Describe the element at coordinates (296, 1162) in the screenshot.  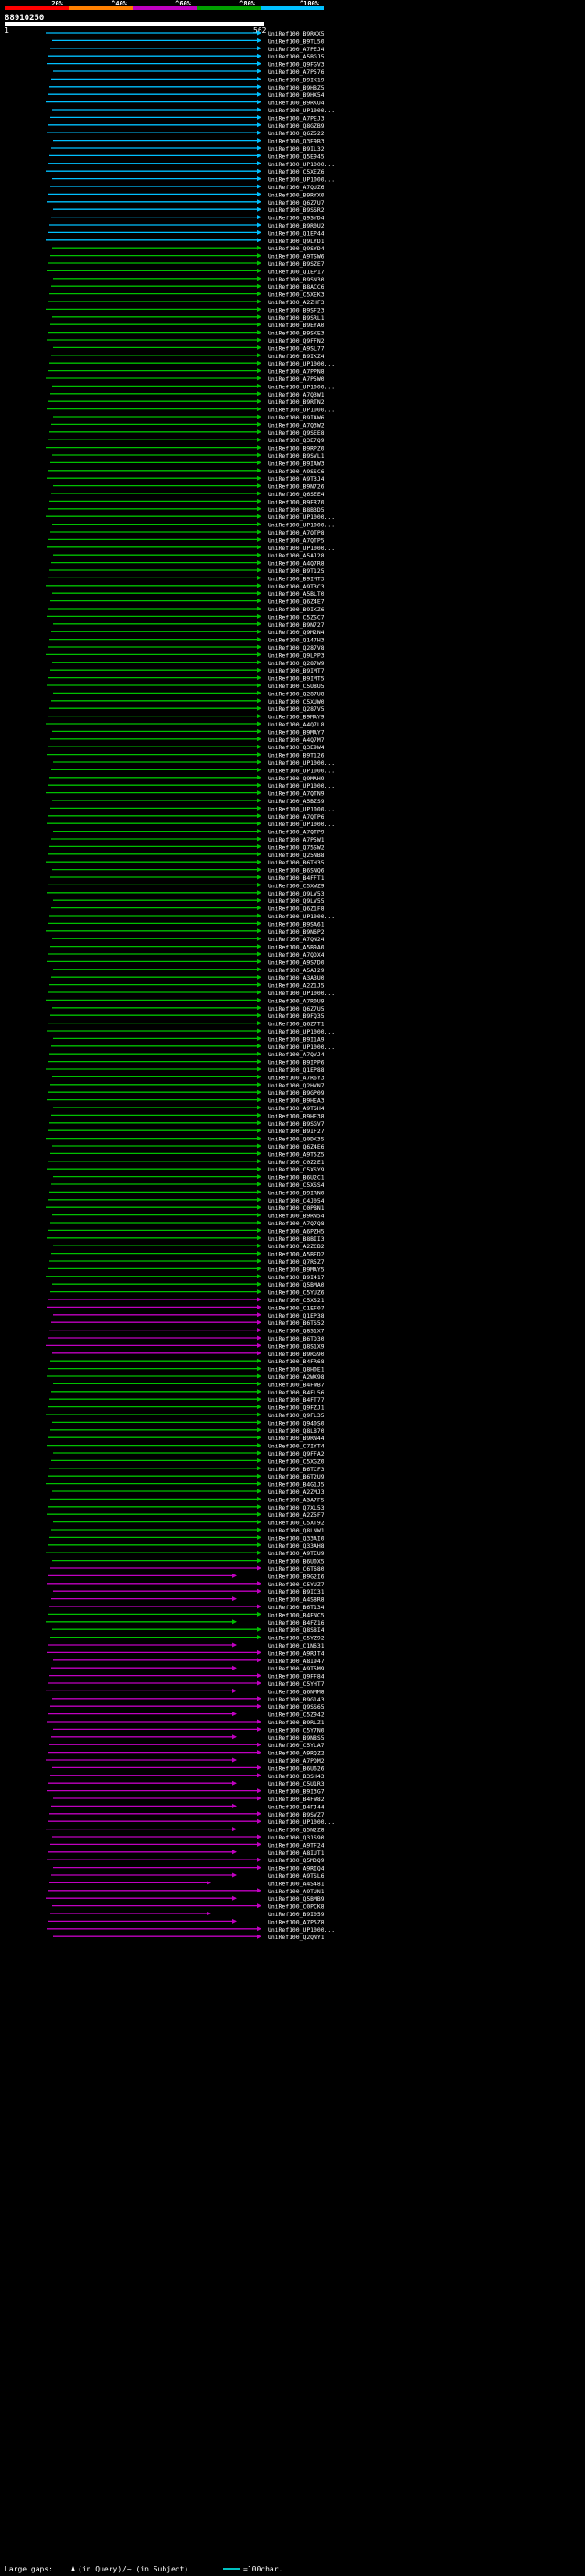
I see `hit-label: UniRef100_C0Z2E1` at that location.